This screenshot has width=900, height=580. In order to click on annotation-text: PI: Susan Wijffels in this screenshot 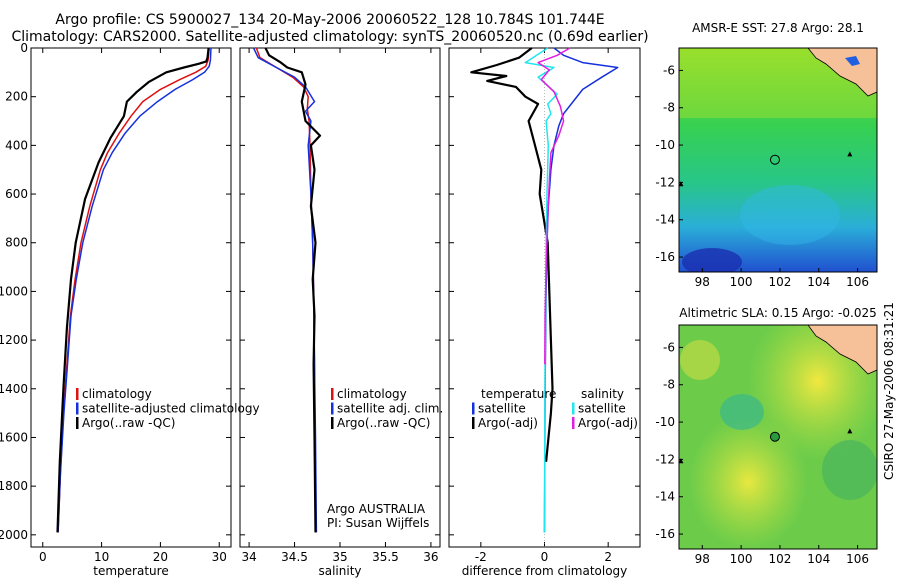, I will do `click(378, 523)`.